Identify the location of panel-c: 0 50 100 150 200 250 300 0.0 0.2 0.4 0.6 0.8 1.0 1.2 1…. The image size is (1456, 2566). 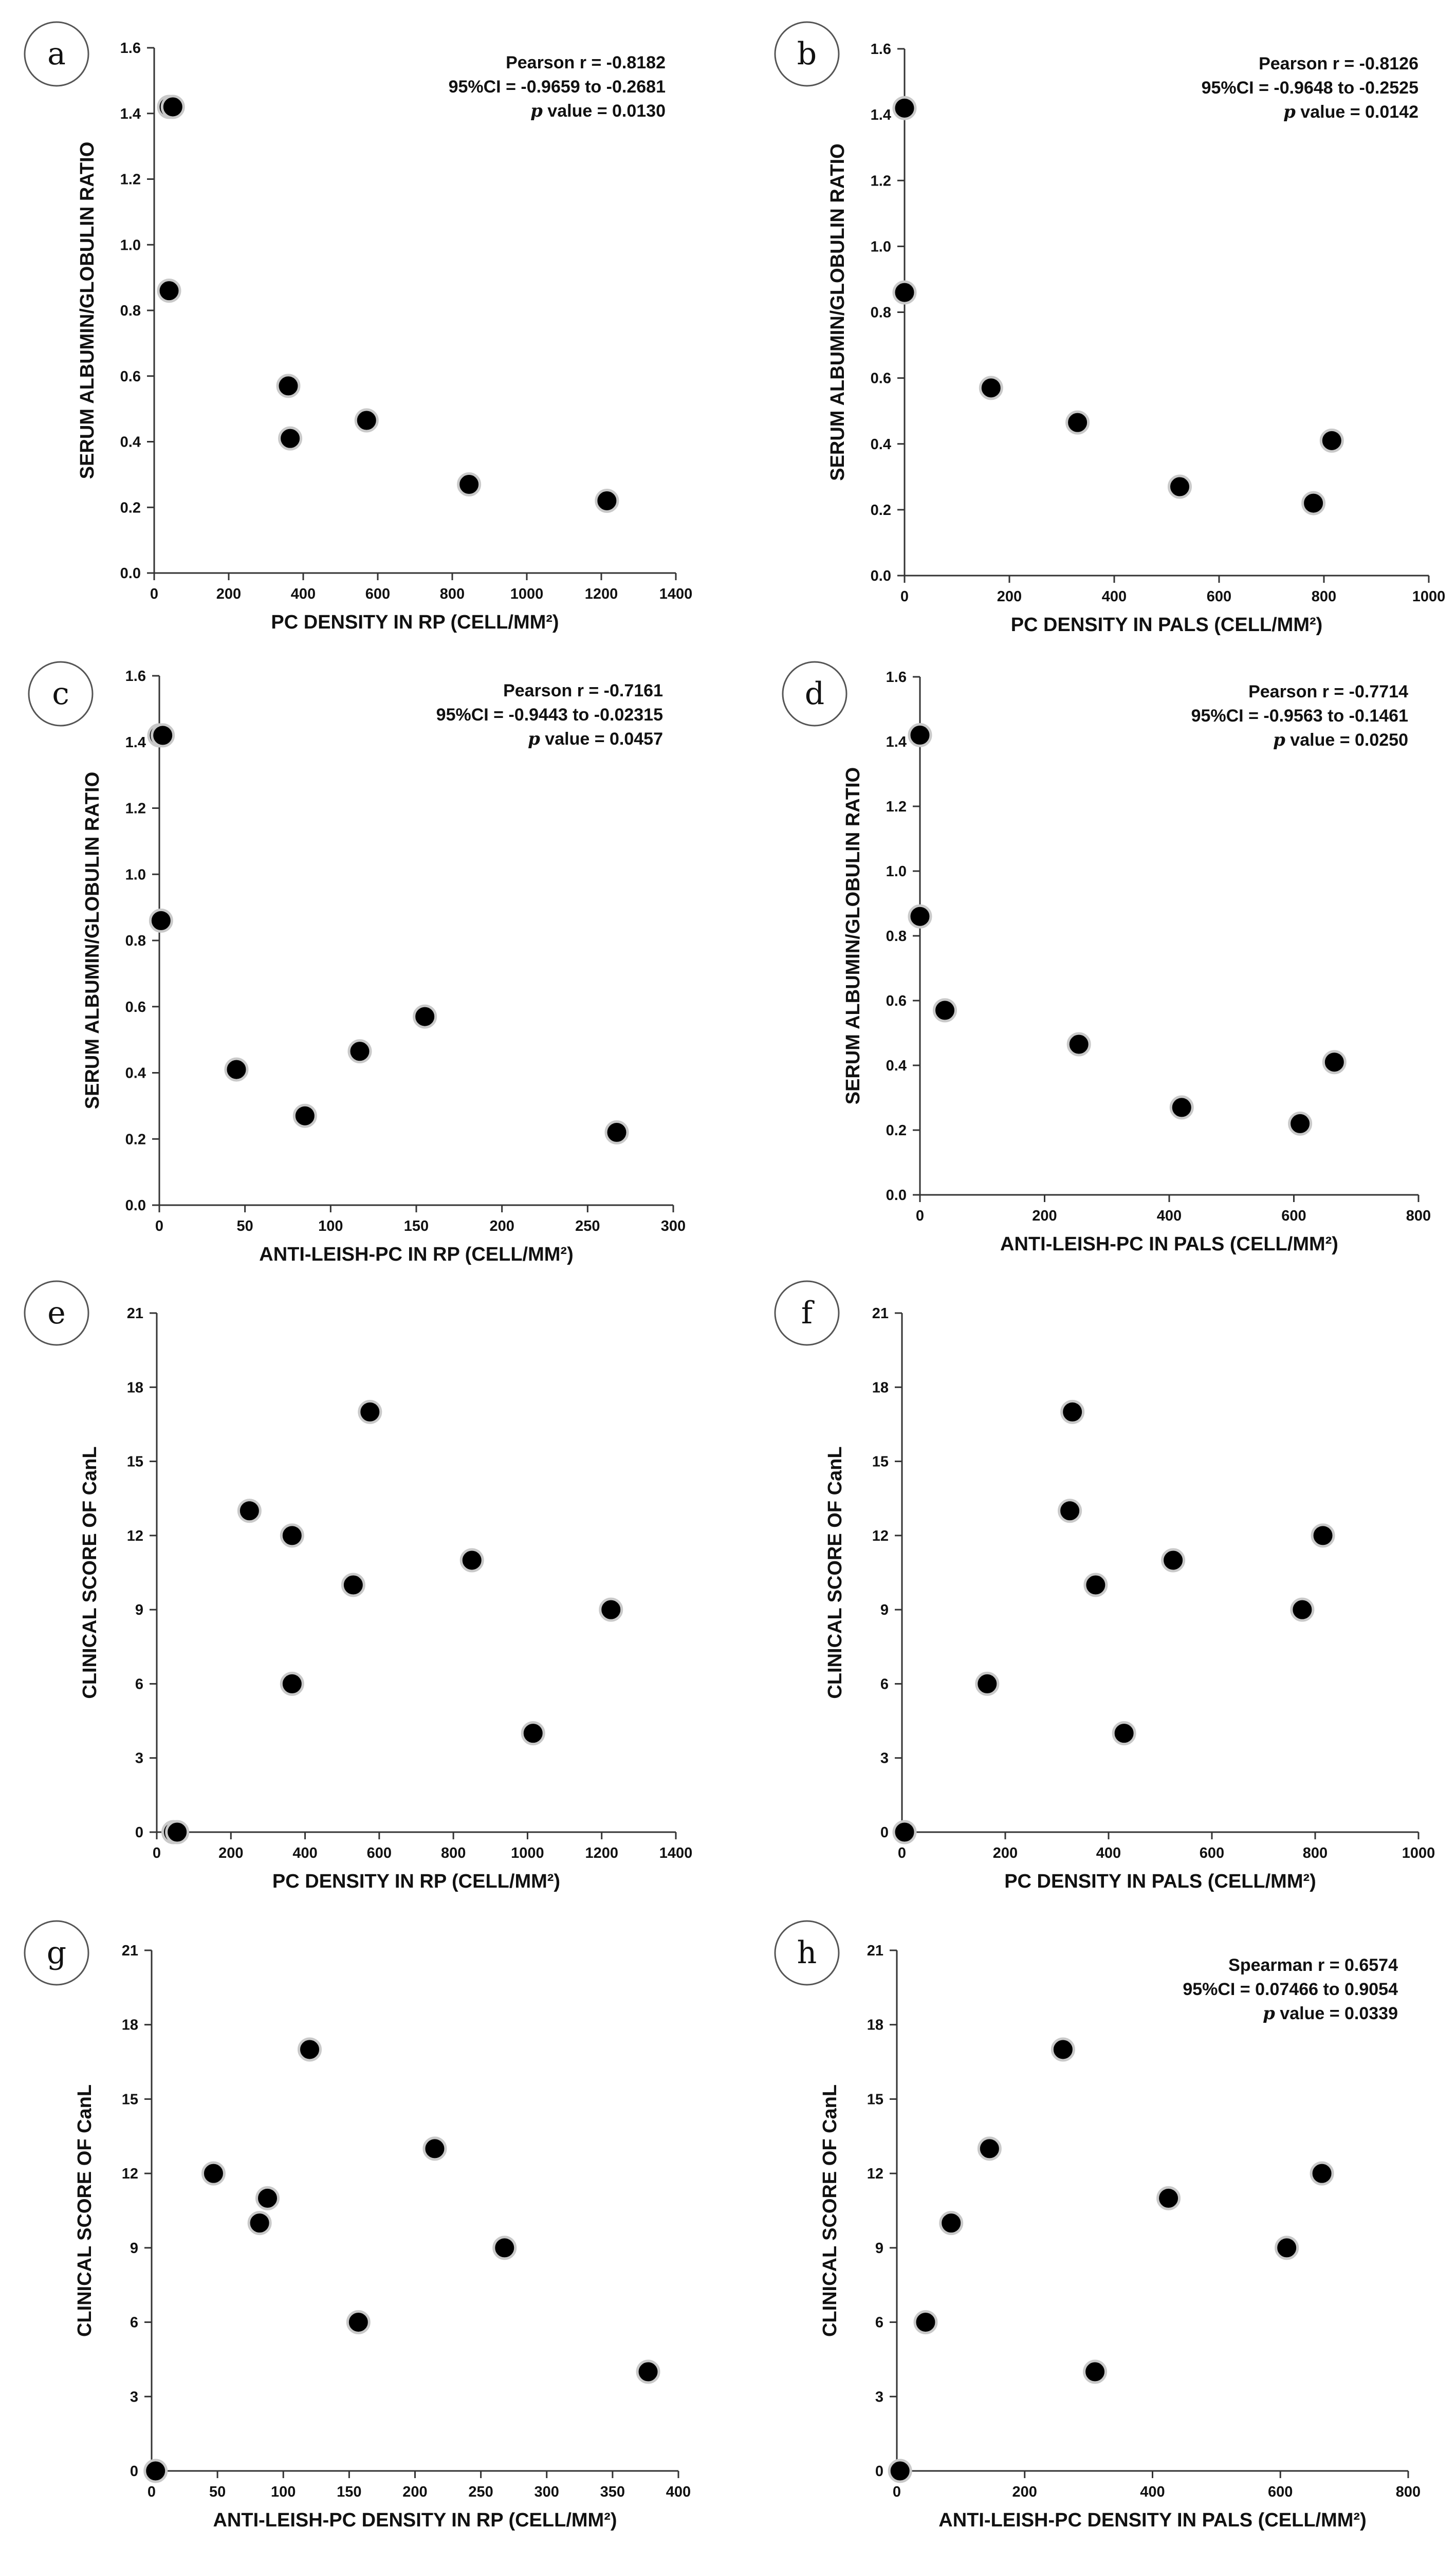
(357, 963).